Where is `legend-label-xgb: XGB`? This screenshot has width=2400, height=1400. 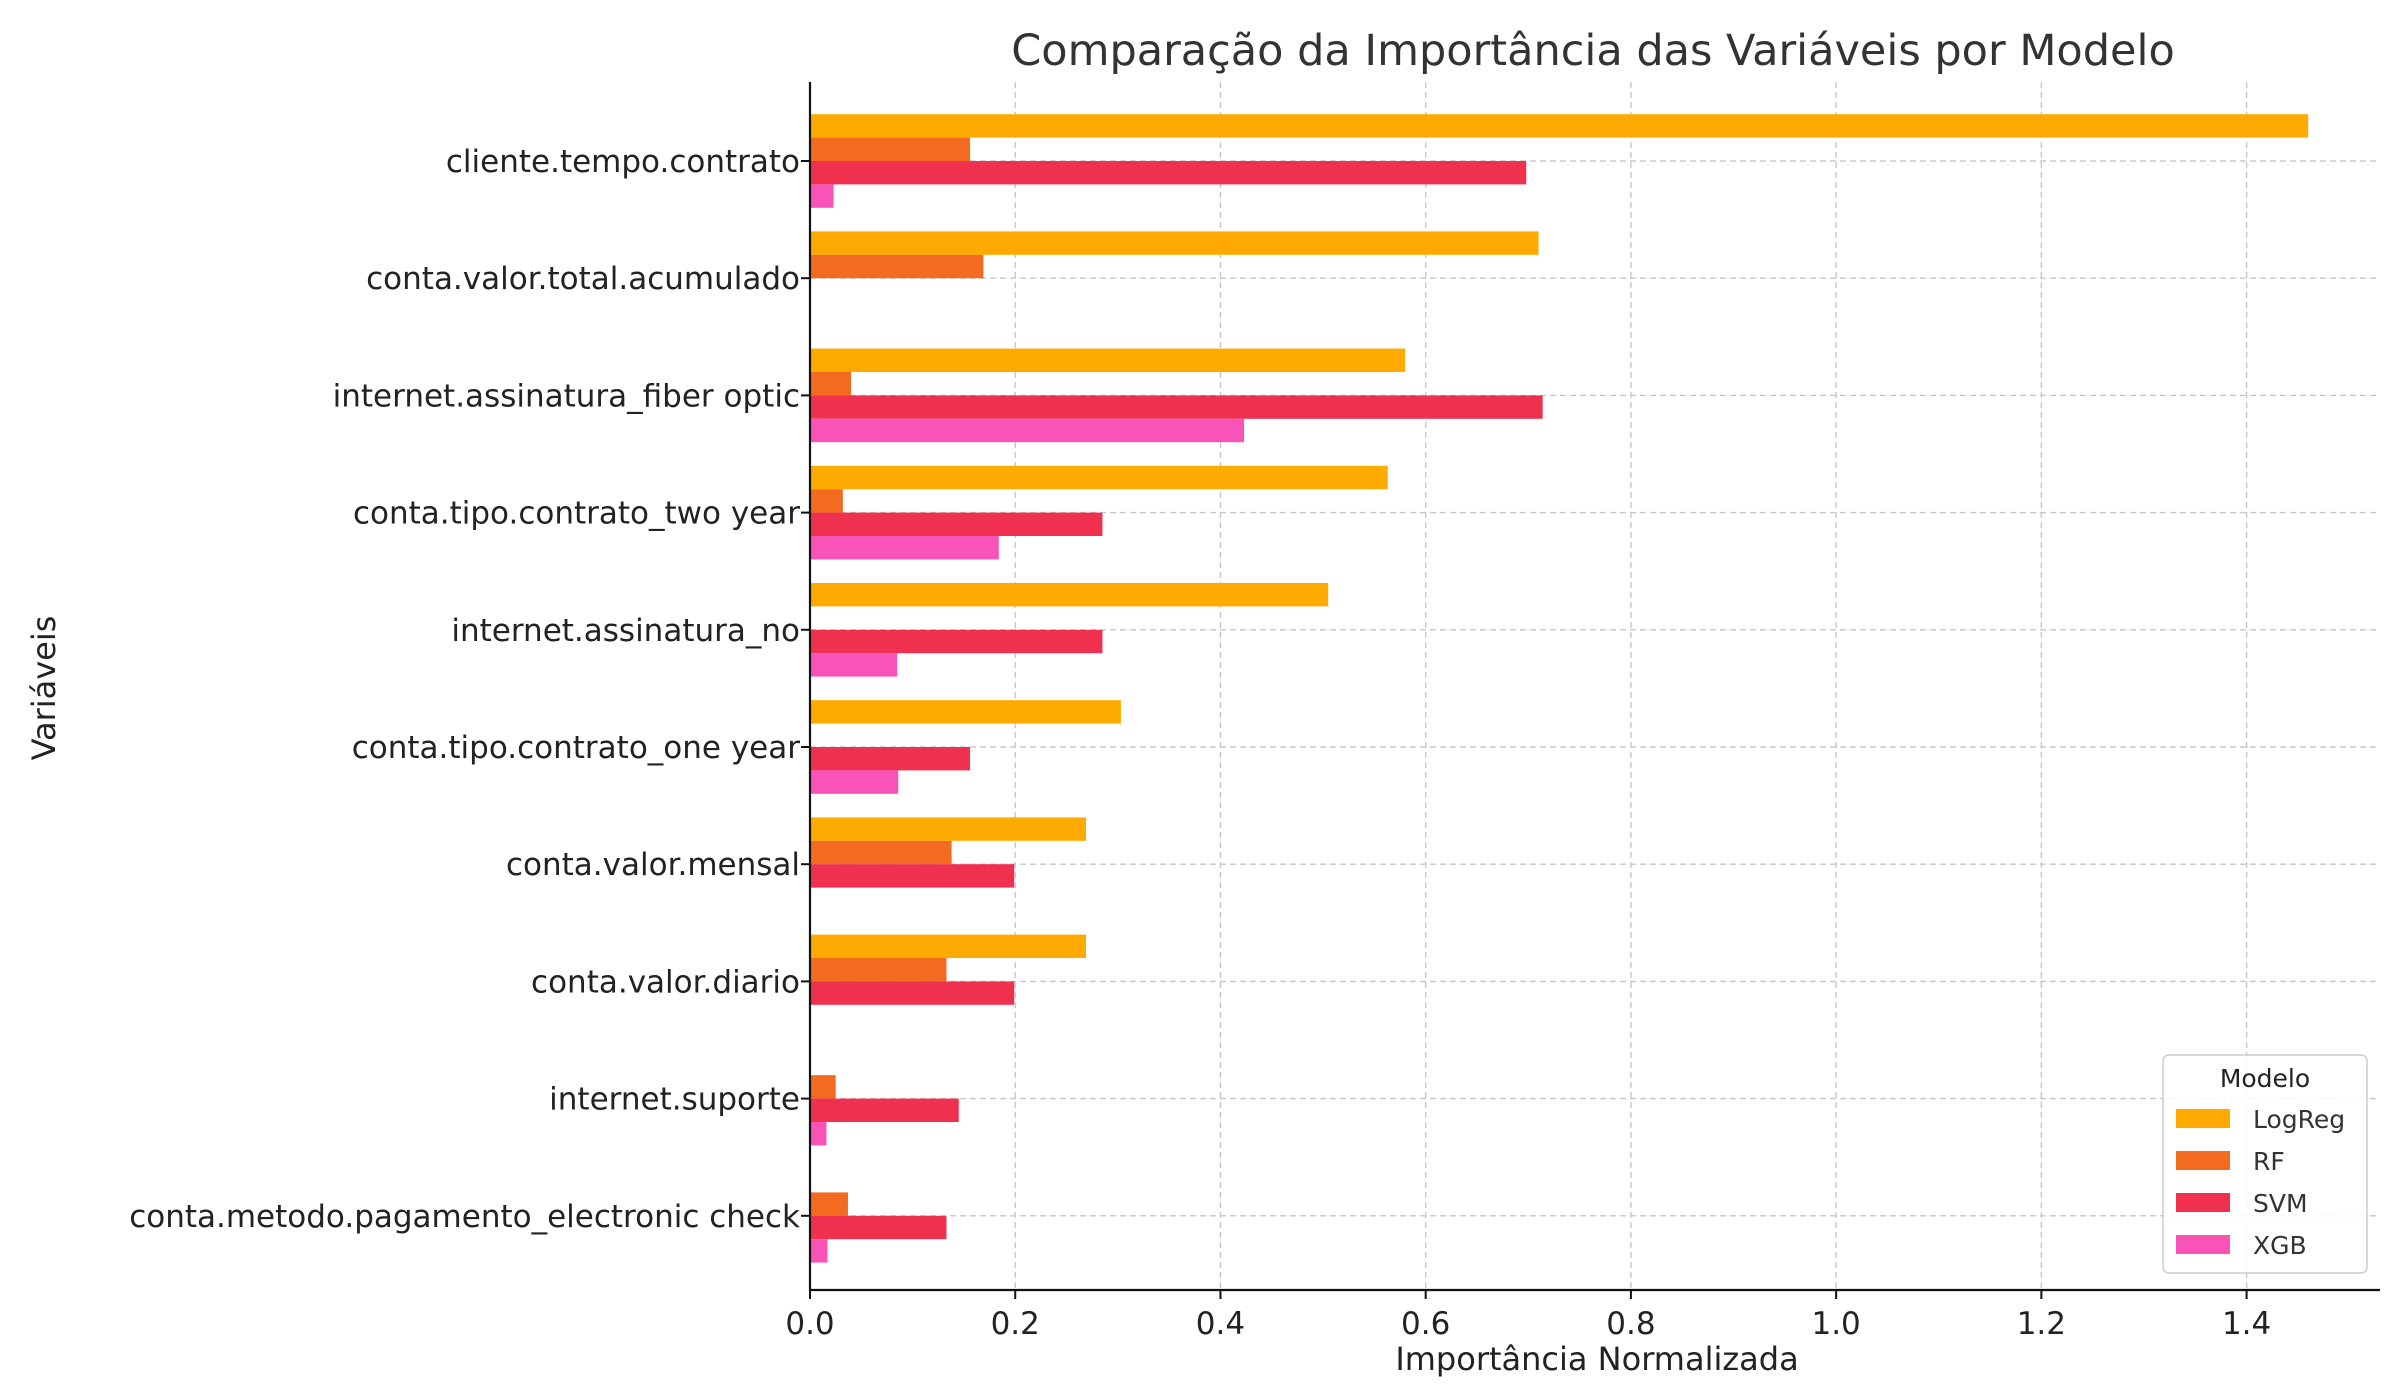 legend-label-xgb: XGB is located at coordinates (2280, 1245).